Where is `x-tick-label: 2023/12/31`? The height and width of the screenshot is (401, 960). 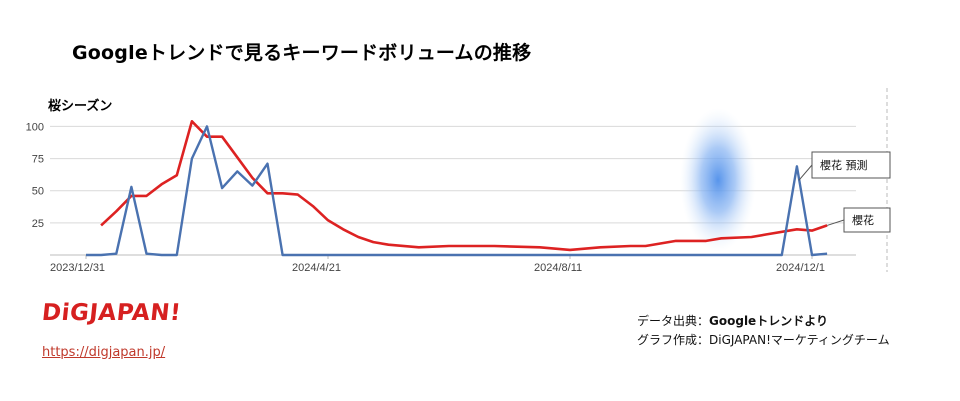
x-tick-label: 2023/12/31 is located at coordinates (77, 268).